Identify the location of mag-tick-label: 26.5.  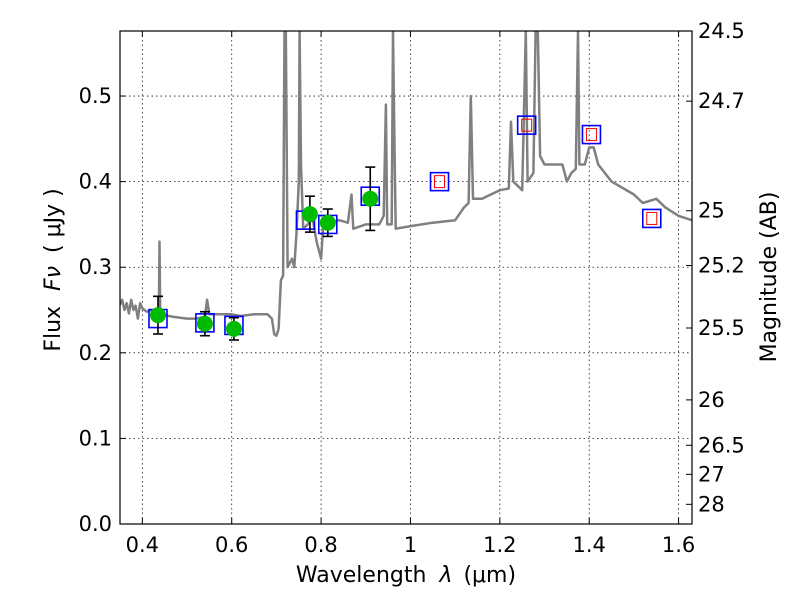
(721, 445).